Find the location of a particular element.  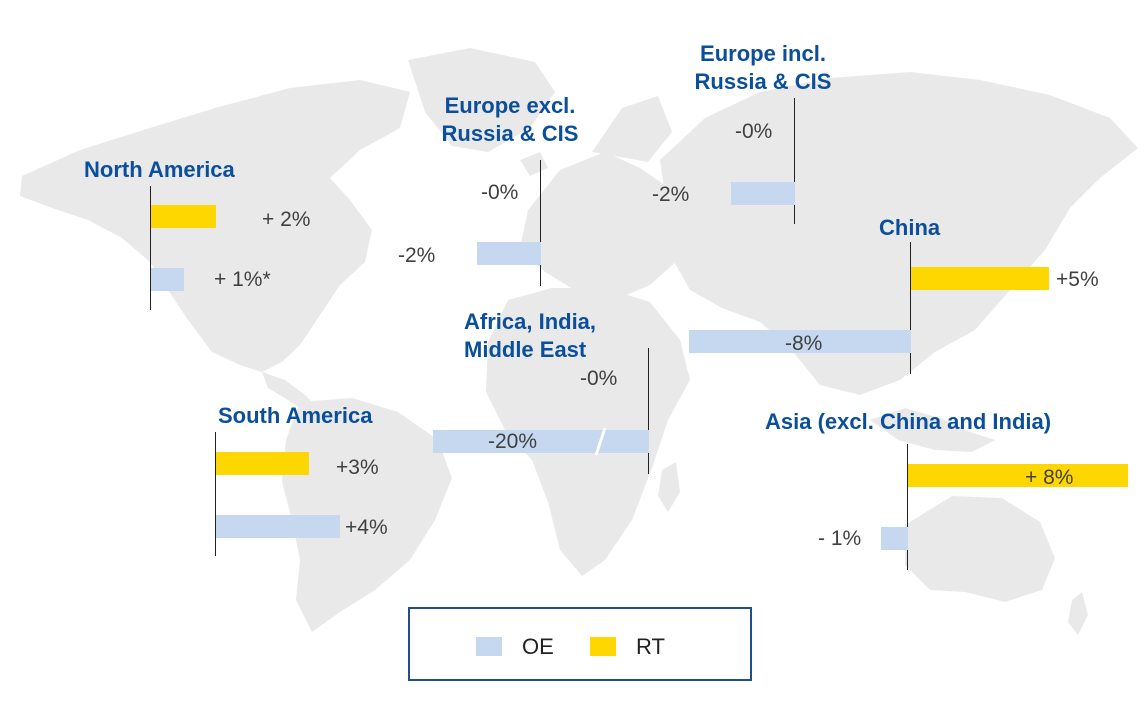

label-europe-excl-rt: -0% is located at coordinates (500, 192).